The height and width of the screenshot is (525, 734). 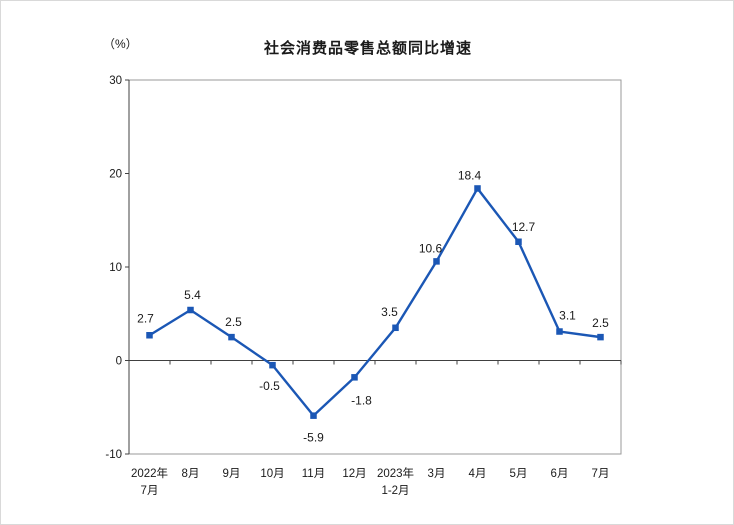 I want to click on data-point-label: 3.1, so click(x=567, y=316).